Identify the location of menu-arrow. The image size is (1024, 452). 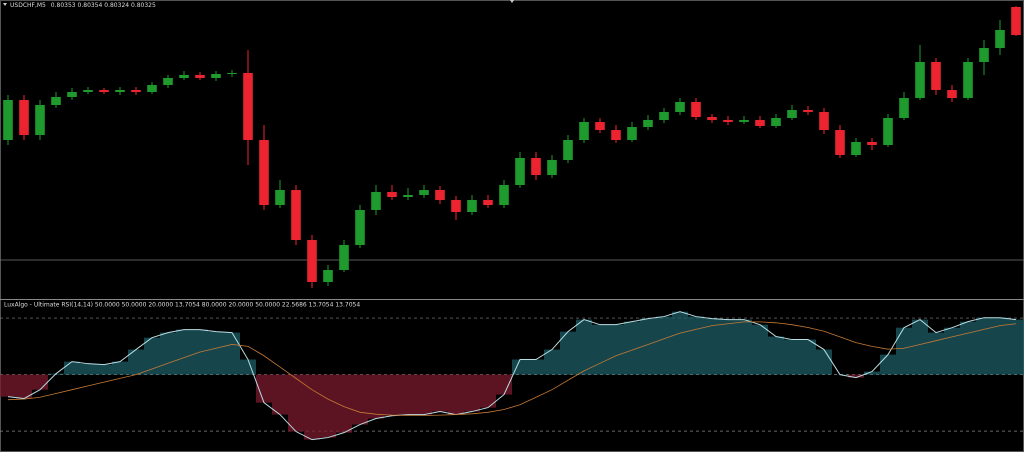
(5, 4).